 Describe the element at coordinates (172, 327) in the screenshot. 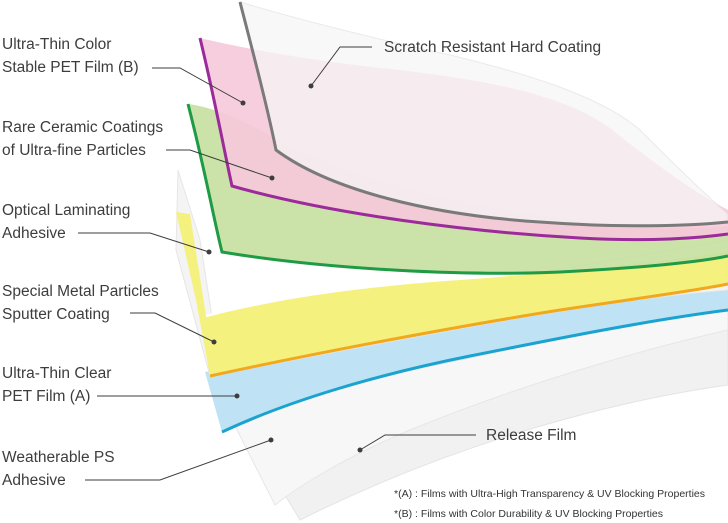

I see `leader-metal` at that location.